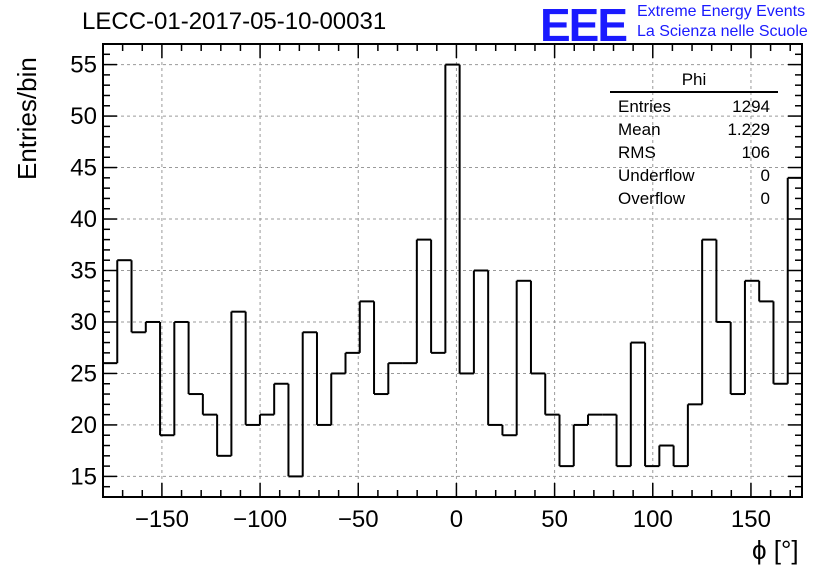  Describe the element at coordinates (656, 175) in the screenshot. I see `stats-label: Underflow` at that location.